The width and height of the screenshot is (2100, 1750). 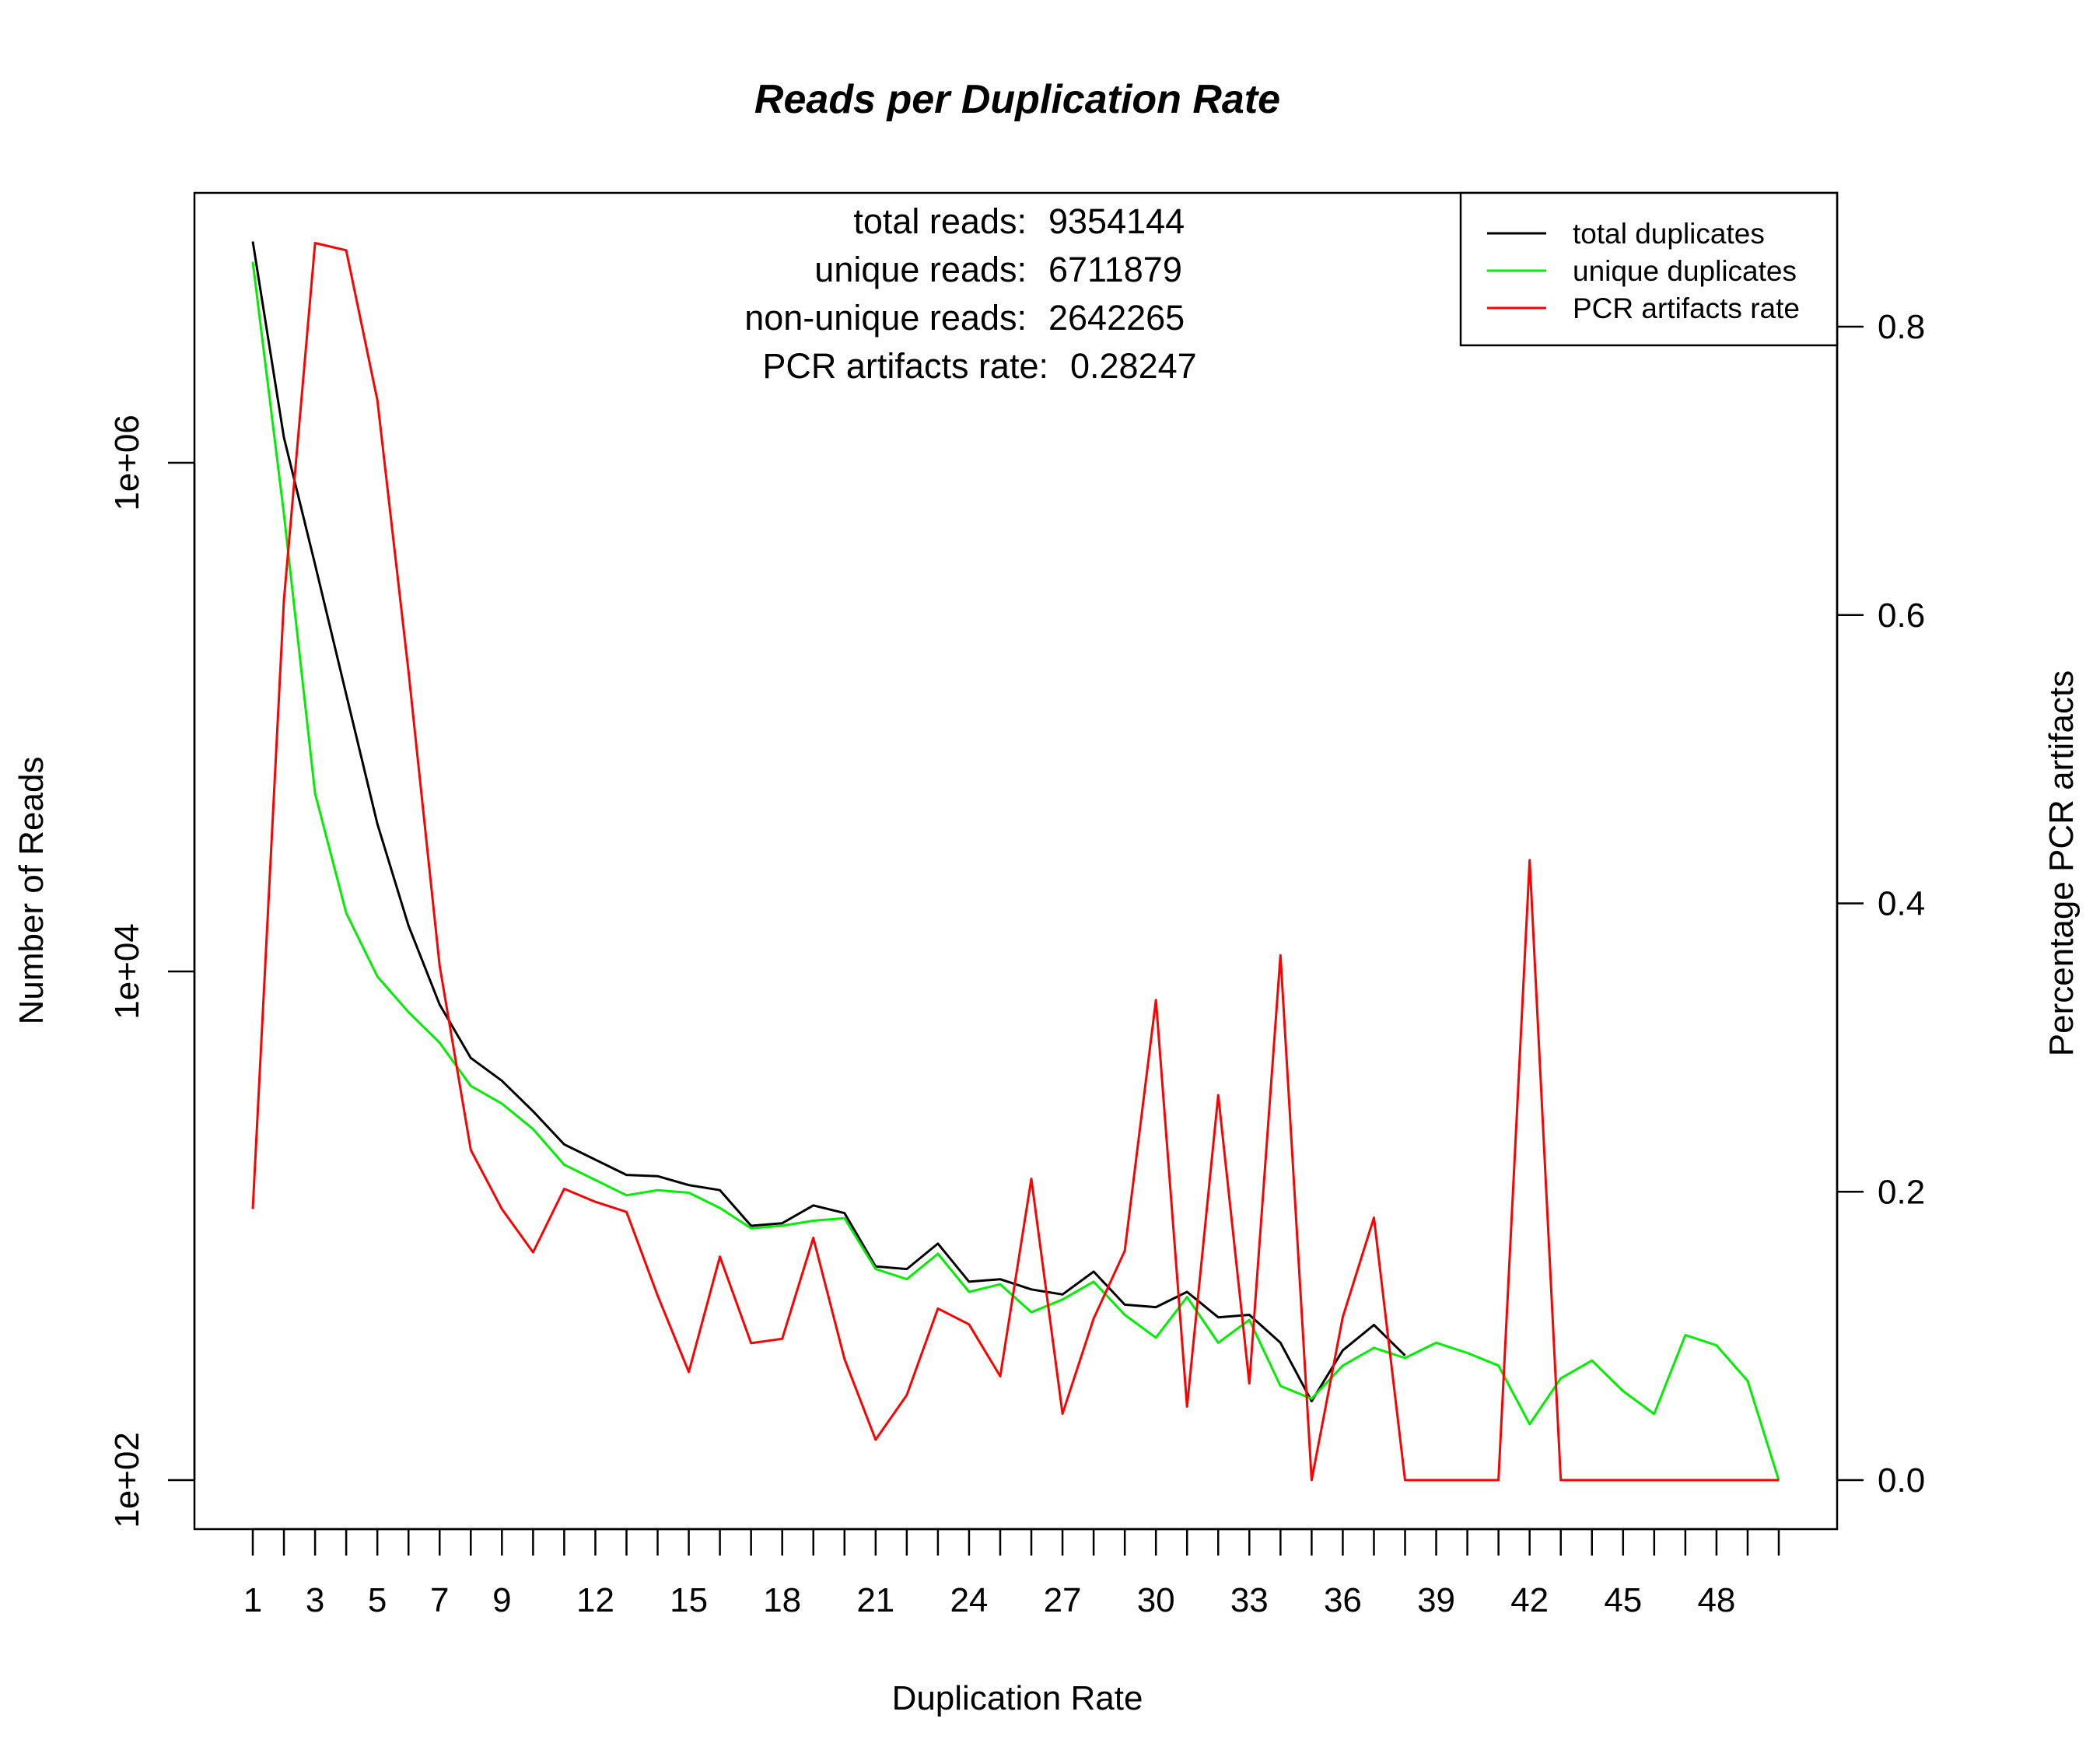 I want to click on x-tick-label-39: 39, so click(x=1436, y=1600).